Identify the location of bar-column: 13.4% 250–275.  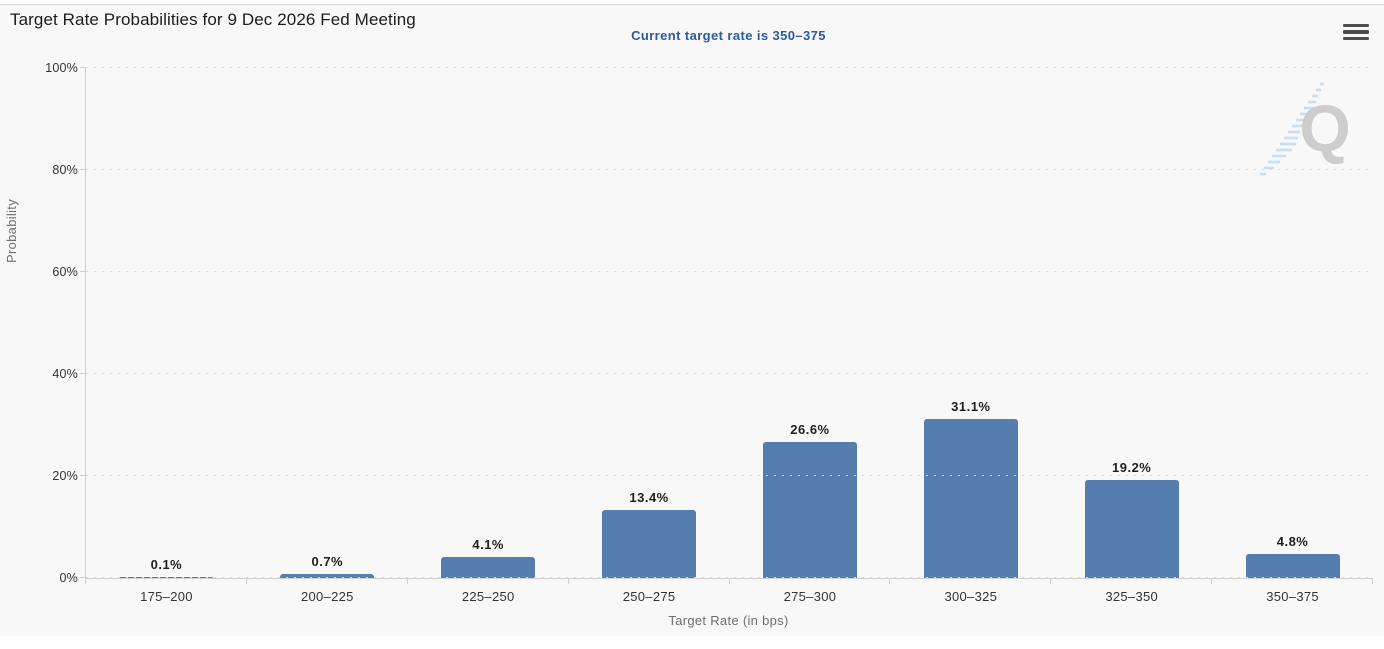
(649, 336).